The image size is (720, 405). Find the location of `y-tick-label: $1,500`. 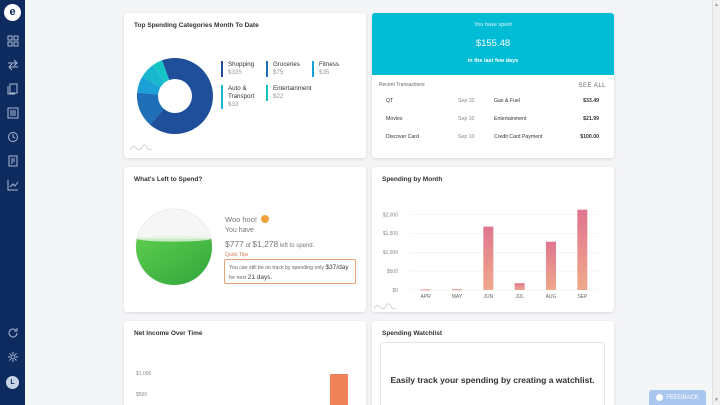

y-tick-label: $1,500 is located at coordinates (391, 234).